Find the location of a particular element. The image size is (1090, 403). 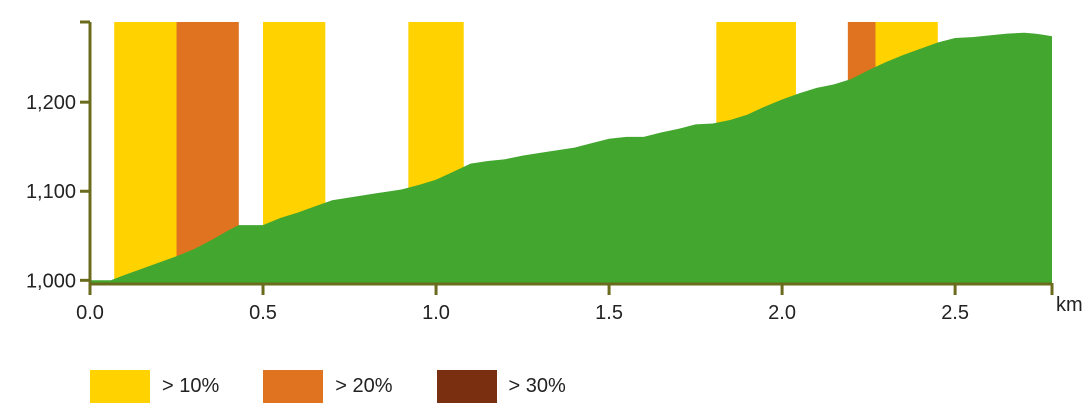

x-axis-unit-label: km is located at coordinates (1069, 305).